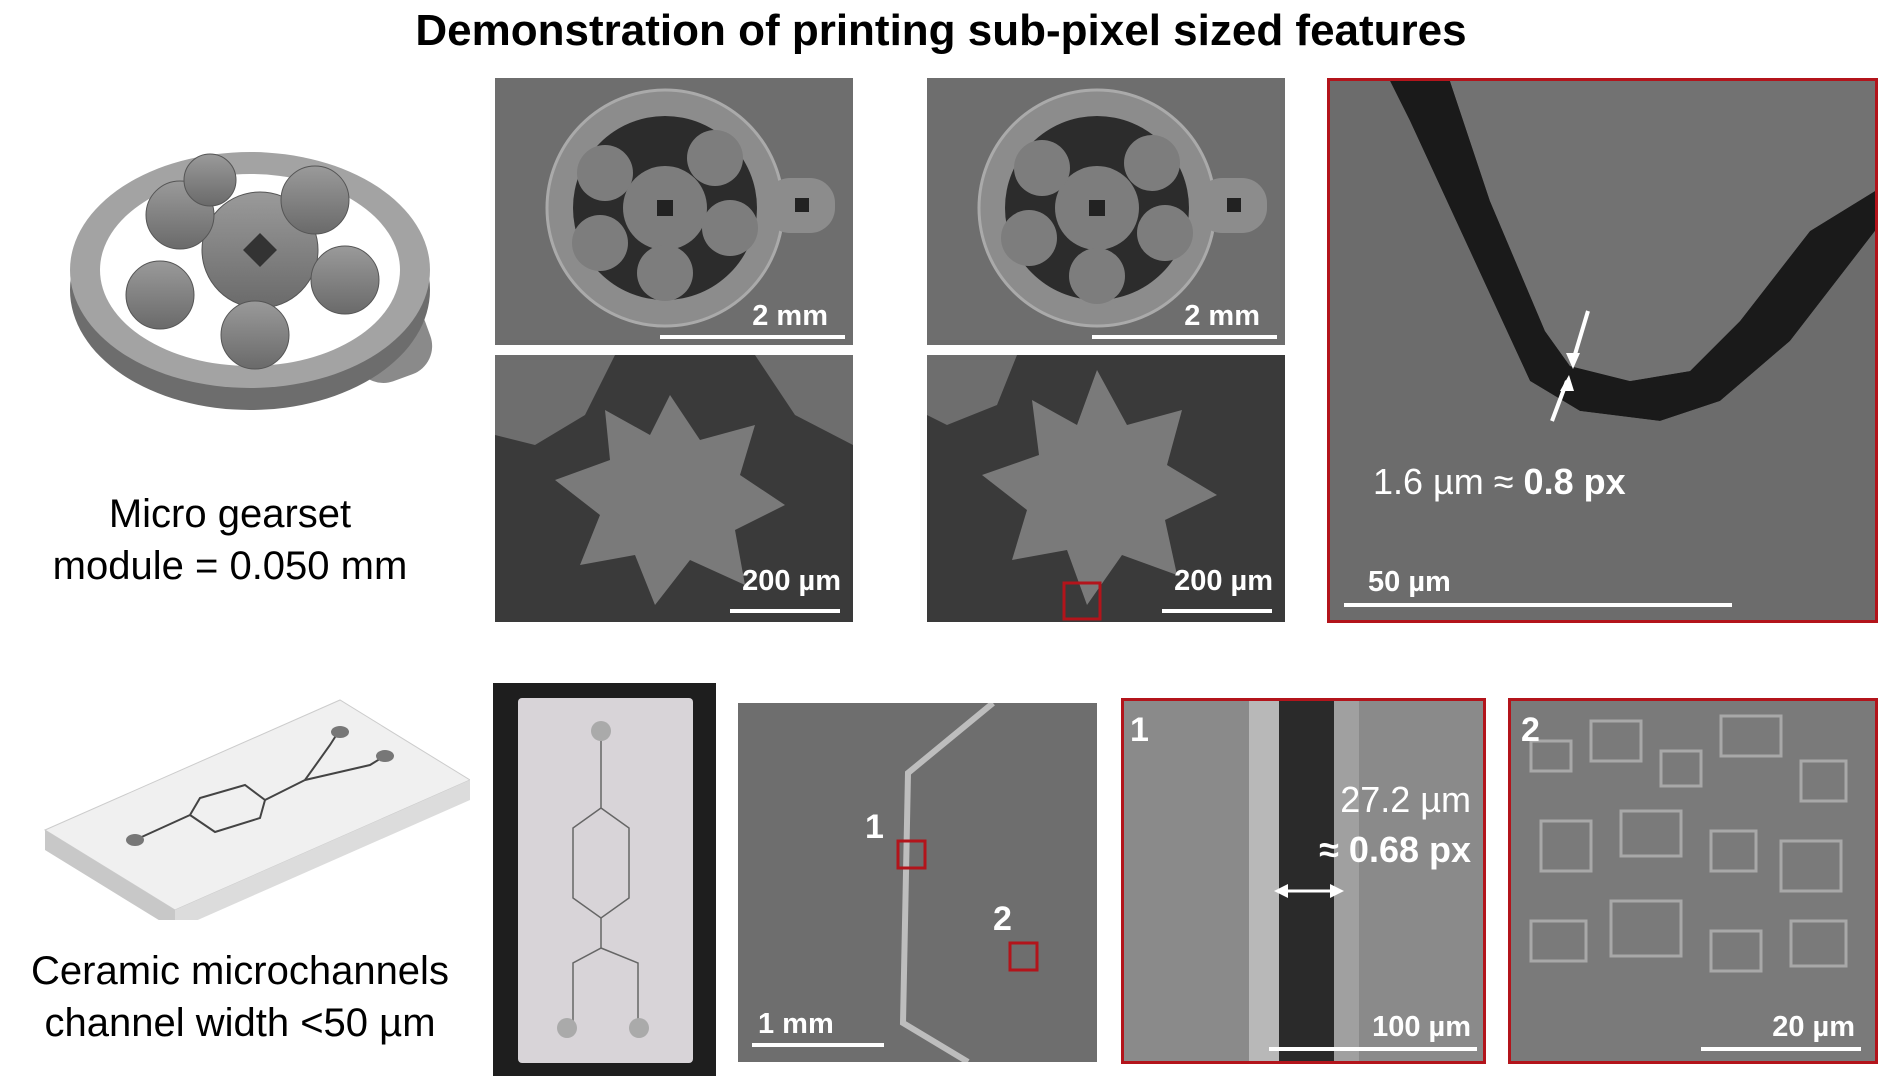 This screenshot has height=1081, width=1882. I want to click on sem-gear-overview-1: 2 mm, so click(674, 211).